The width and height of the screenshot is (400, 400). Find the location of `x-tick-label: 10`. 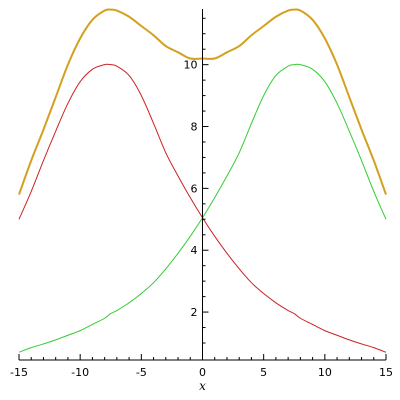

x-tick-label: 10 is located at coordinates (325, 372).